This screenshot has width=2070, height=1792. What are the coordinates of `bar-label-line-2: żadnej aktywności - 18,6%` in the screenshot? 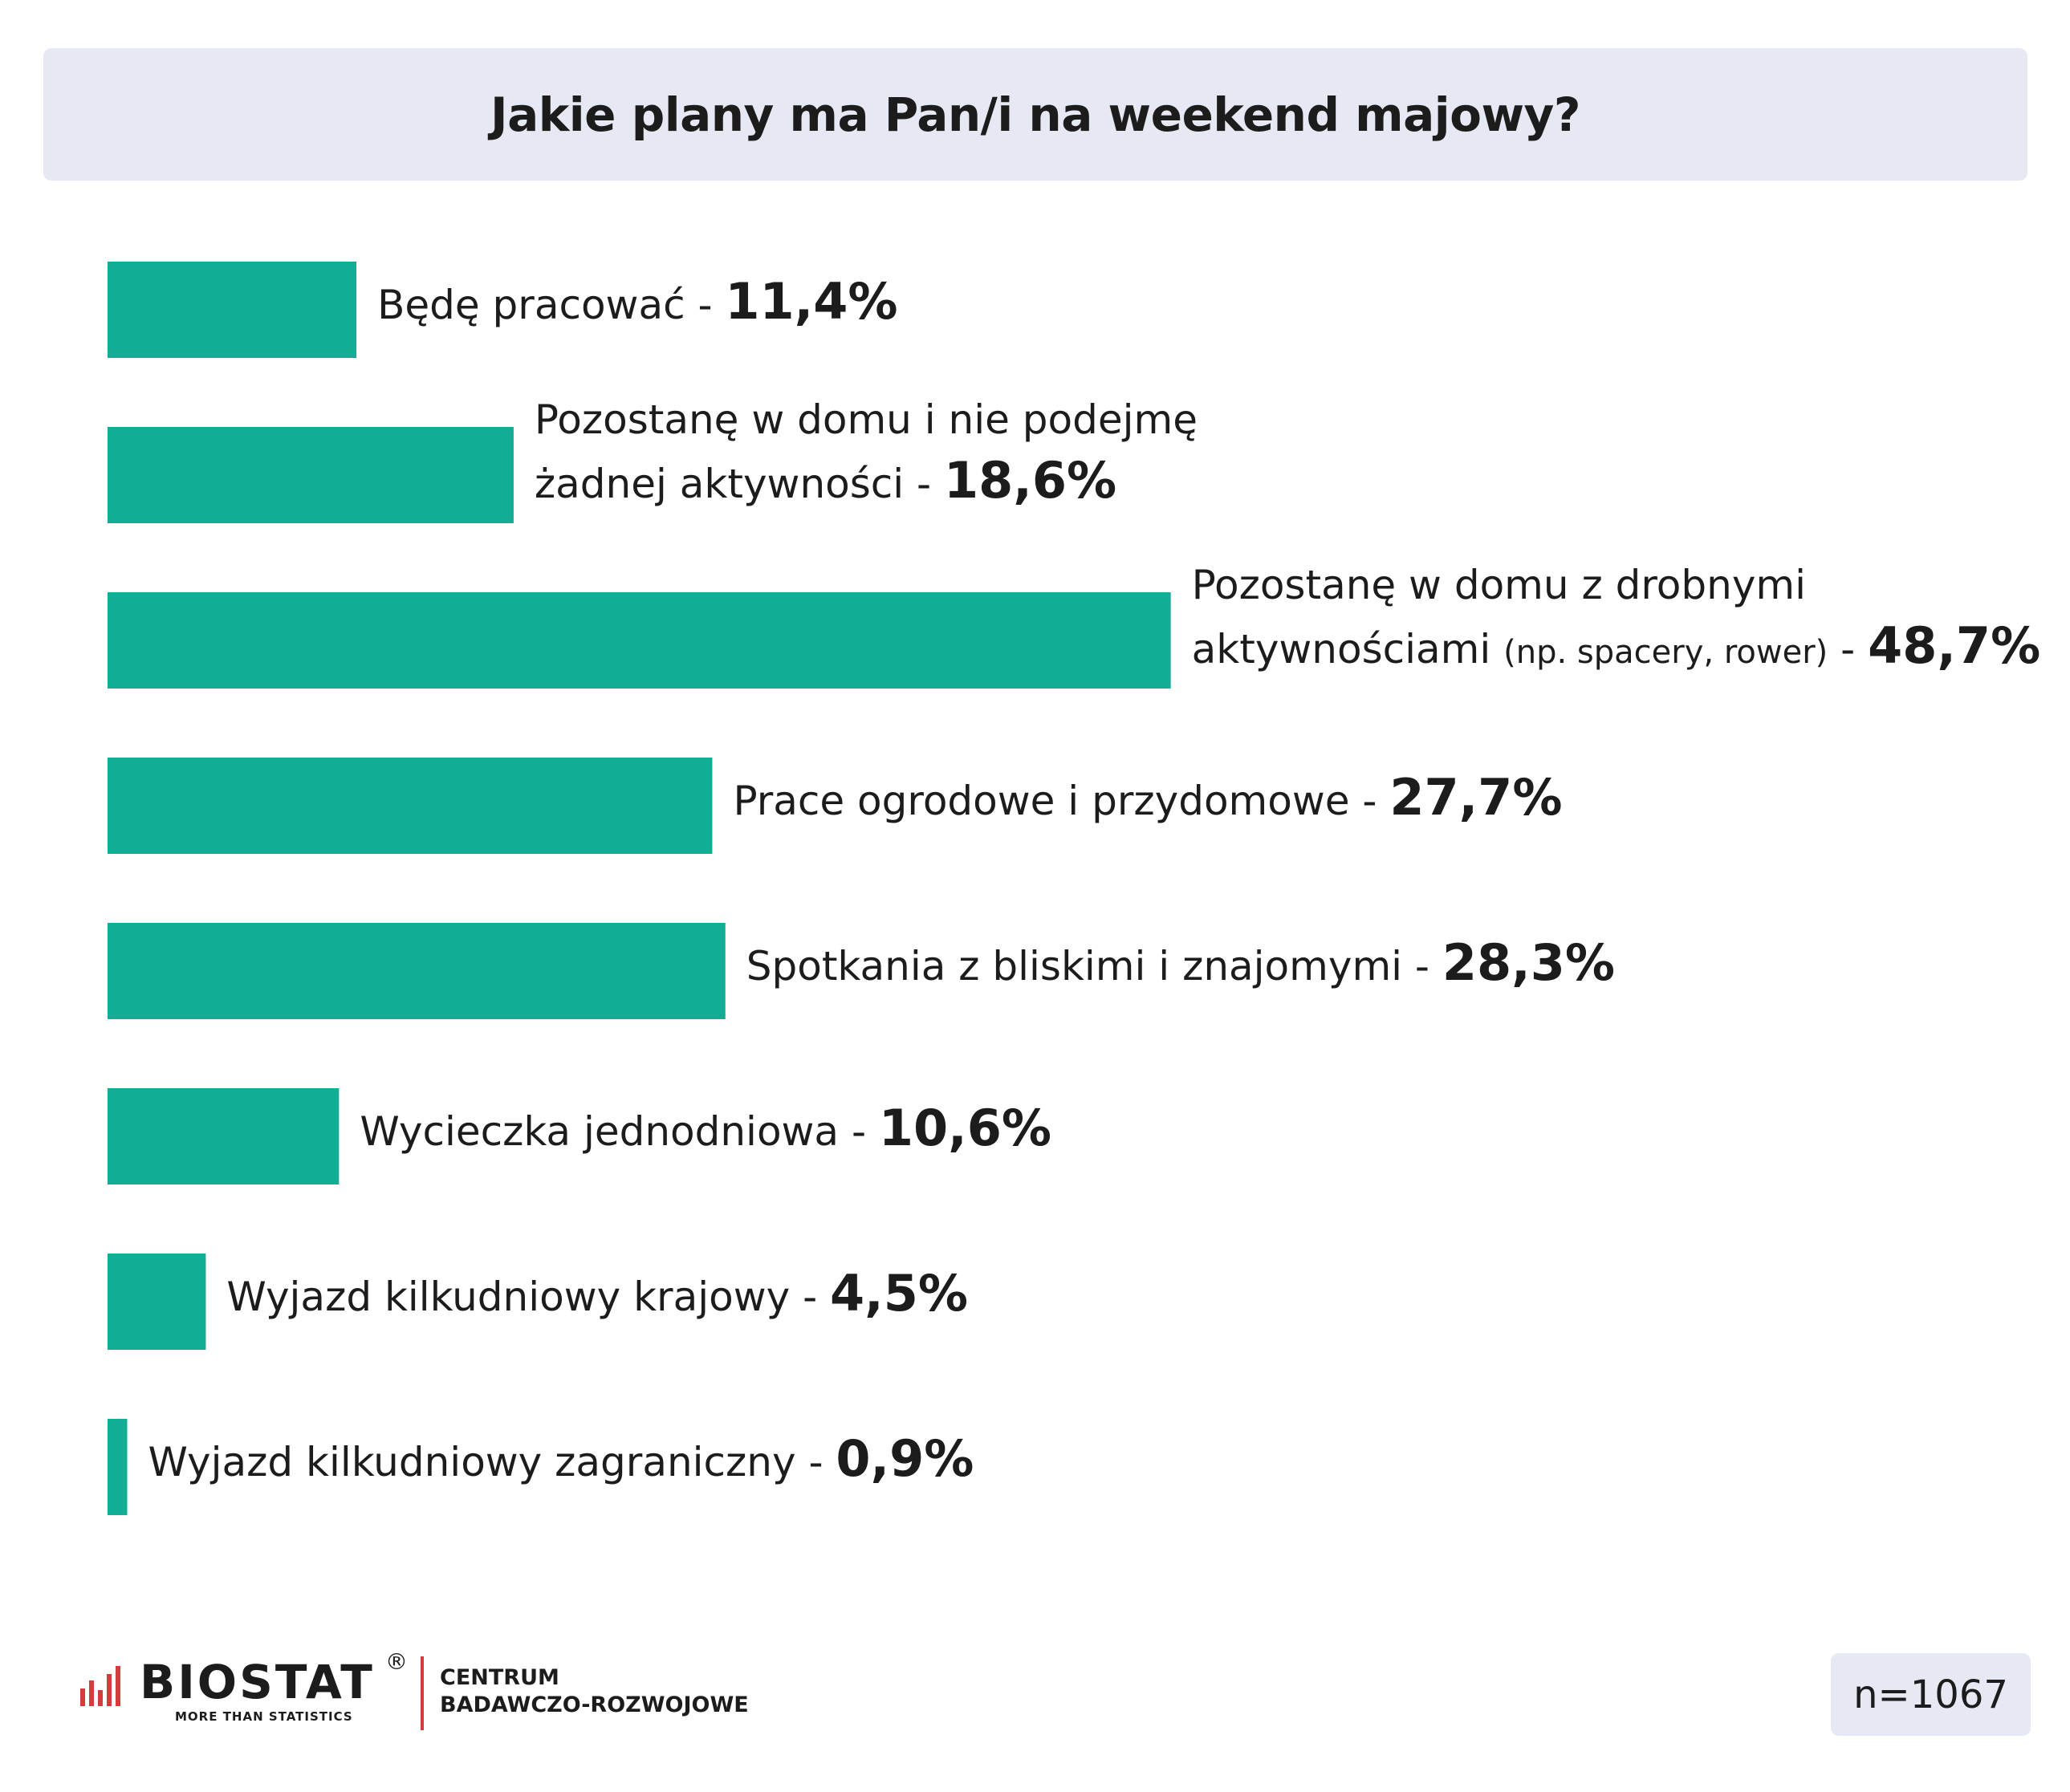 It's located at (866, 480).